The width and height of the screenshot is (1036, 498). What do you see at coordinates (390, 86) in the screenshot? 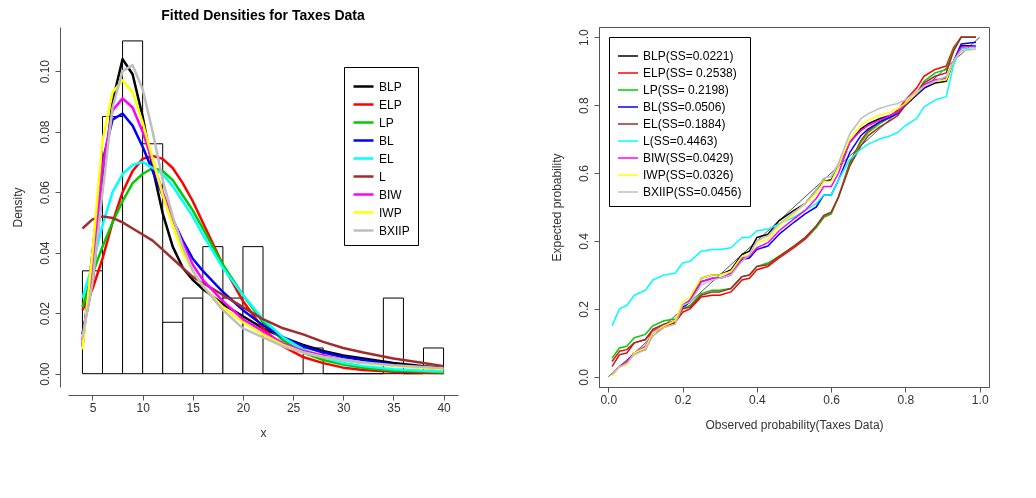
I see `legend-label: BLP` at bounding box center [390, 86].